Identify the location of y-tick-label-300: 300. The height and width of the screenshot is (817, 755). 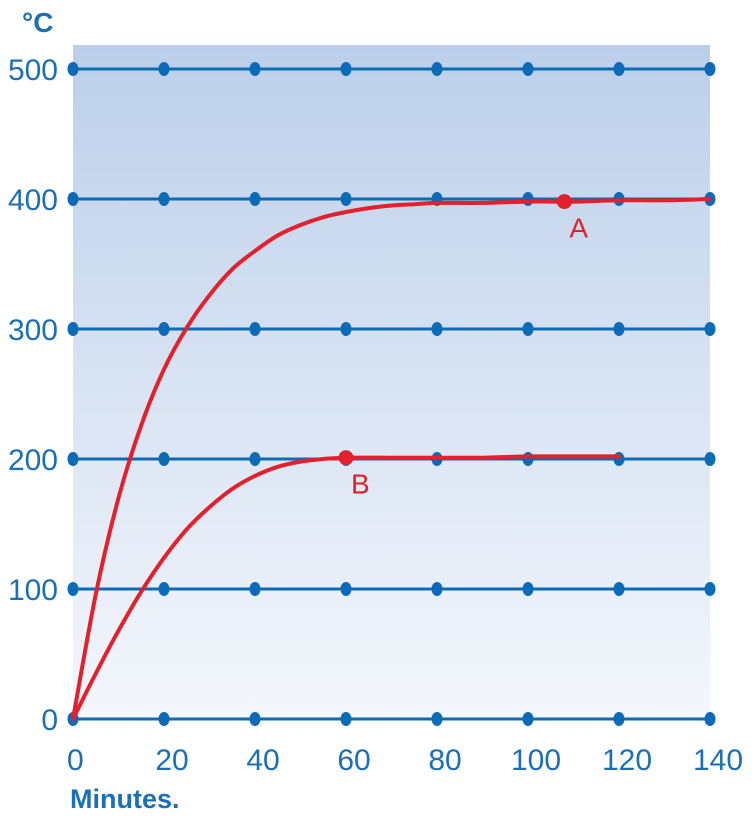
(33, 330).